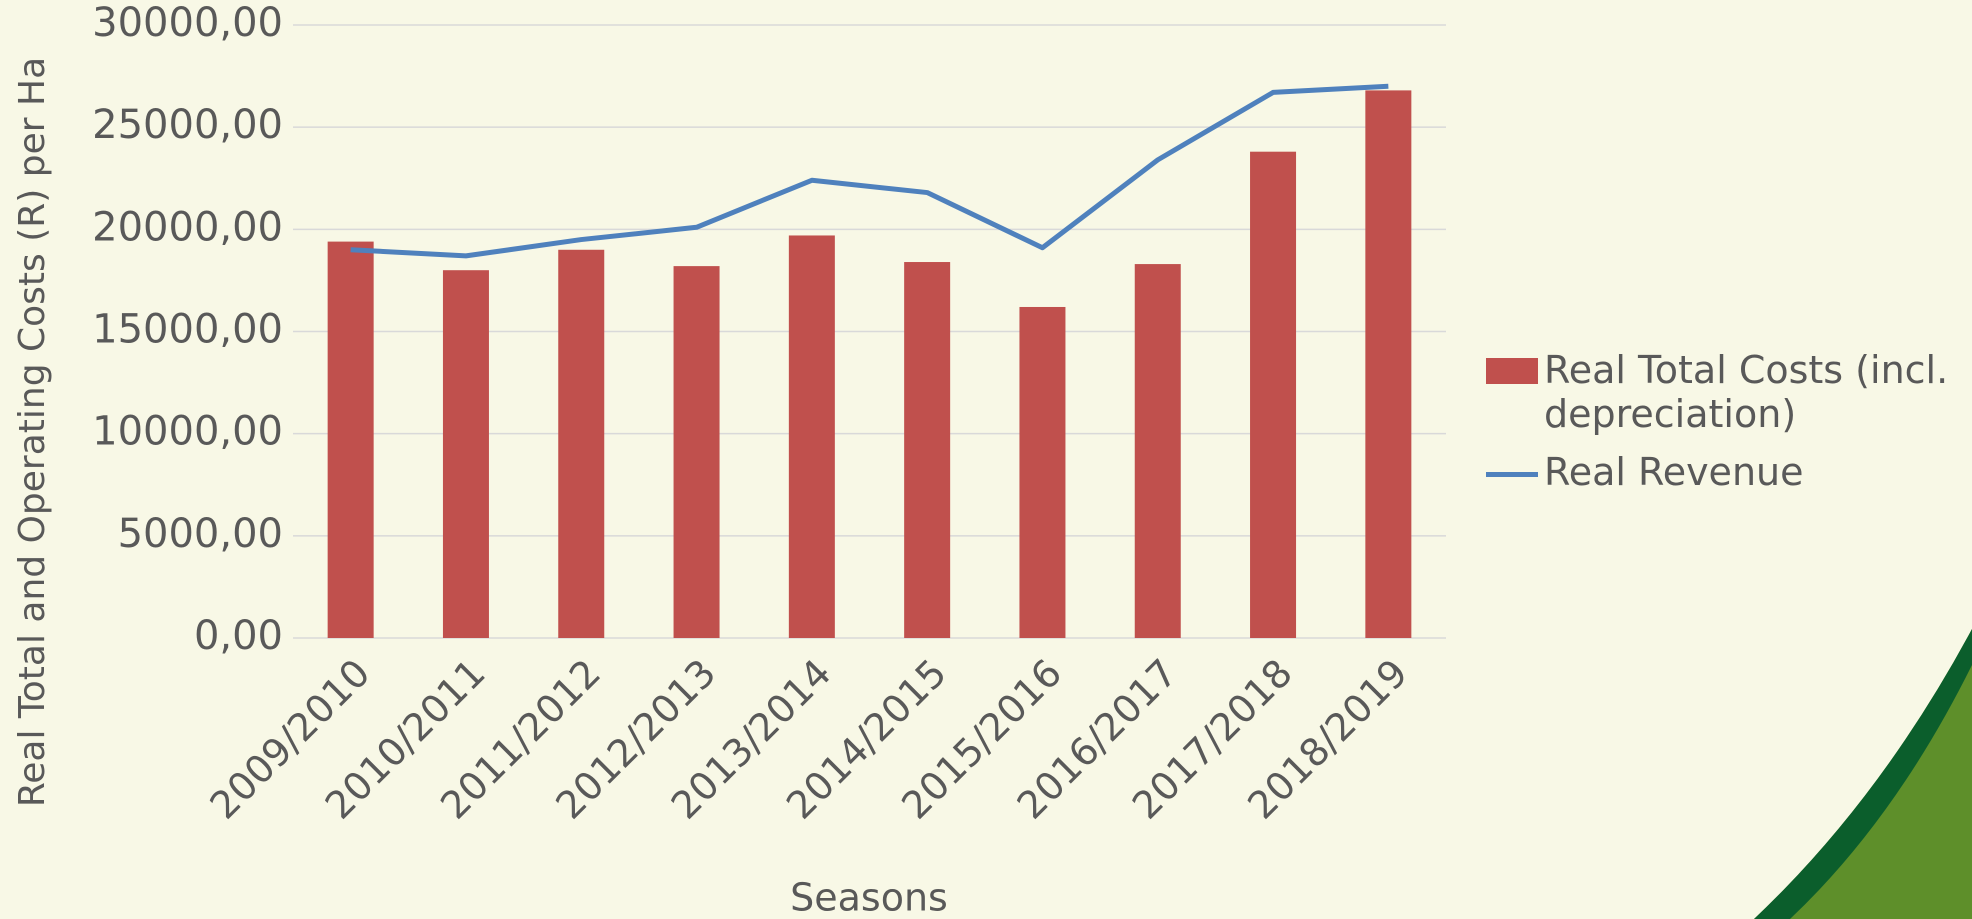 The width and height of the screenshot is (1972, 919). What do you see at coordinates (187, 23) in the screenshot?
I see `y-tick-label: 30000,00` at bounding box center [187, 23].